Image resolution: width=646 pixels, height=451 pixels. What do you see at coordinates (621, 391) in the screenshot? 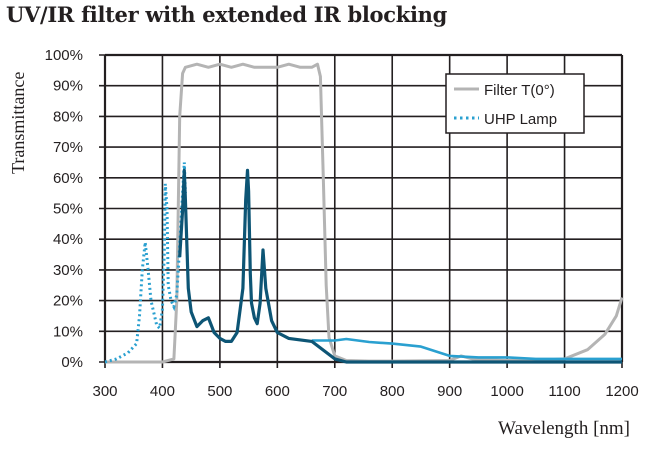
I see `x-tick-label: 1200` at bounding box center [621, 391].